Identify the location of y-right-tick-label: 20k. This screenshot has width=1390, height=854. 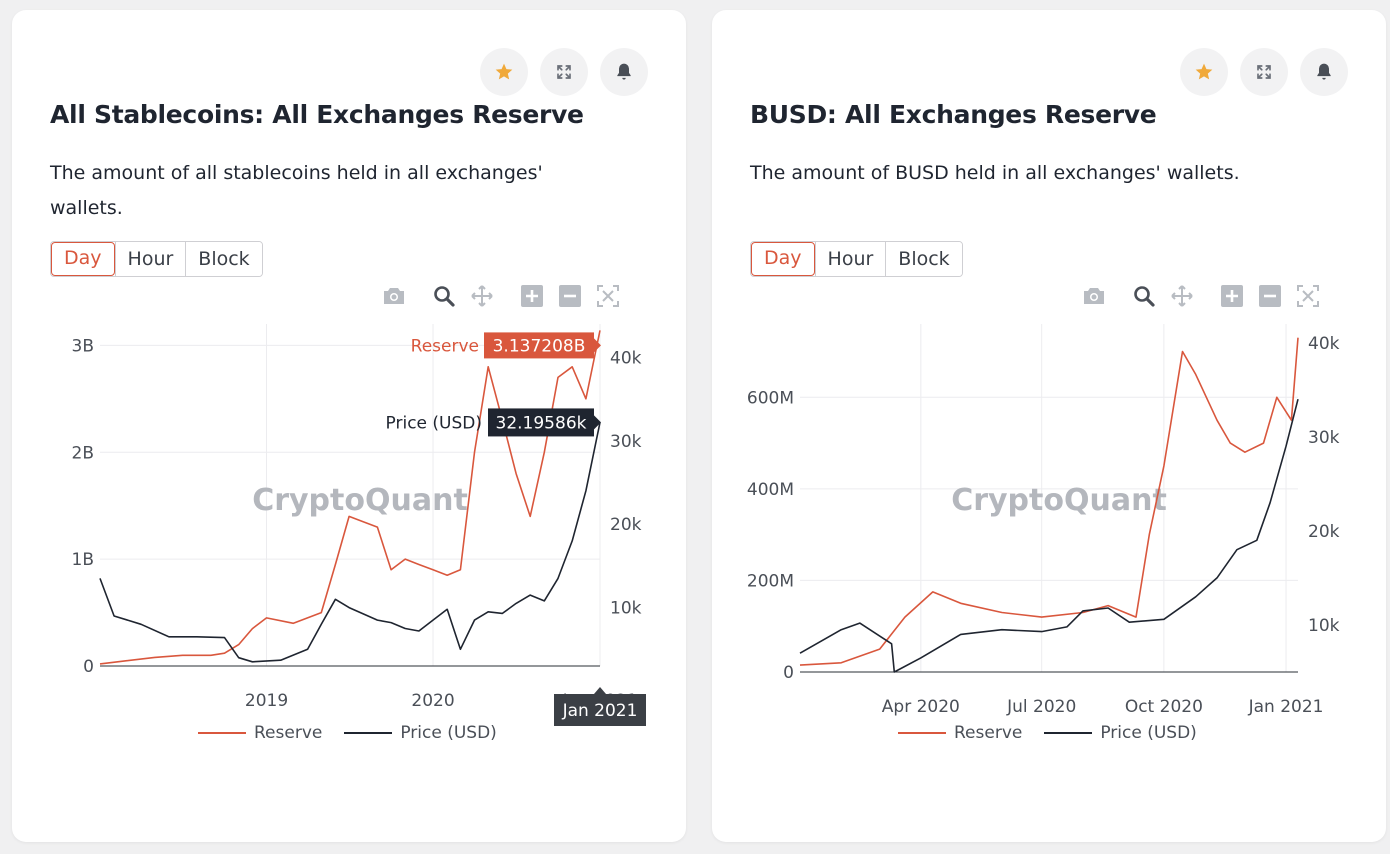
(626, 525).